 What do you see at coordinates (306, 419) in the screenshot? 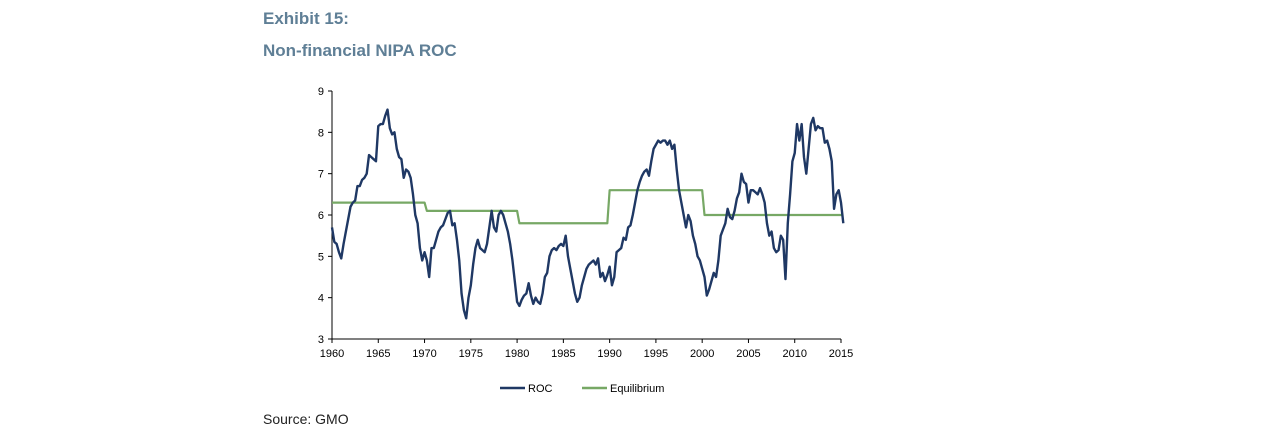
I see `source-note: Source: GMO` at bounding box center [306, 419].